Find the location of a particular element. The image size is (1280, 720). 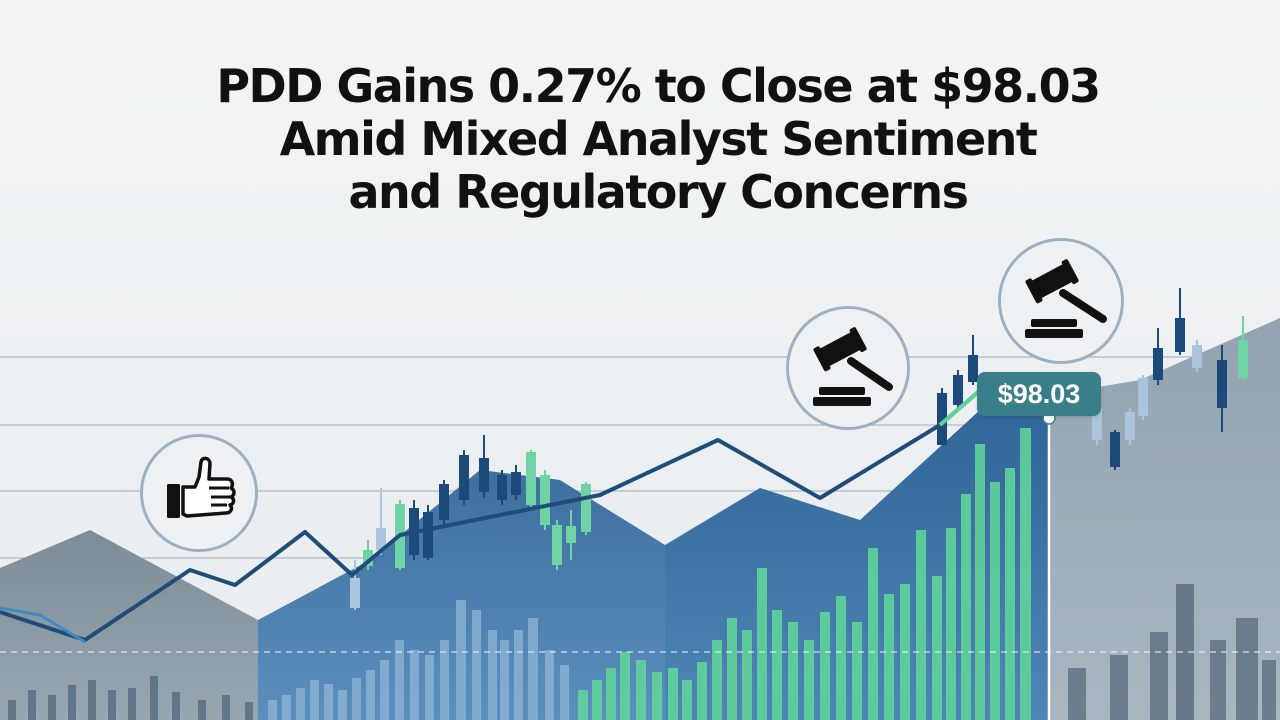

thumbs-up-badge is located at coordinates (199, 493).